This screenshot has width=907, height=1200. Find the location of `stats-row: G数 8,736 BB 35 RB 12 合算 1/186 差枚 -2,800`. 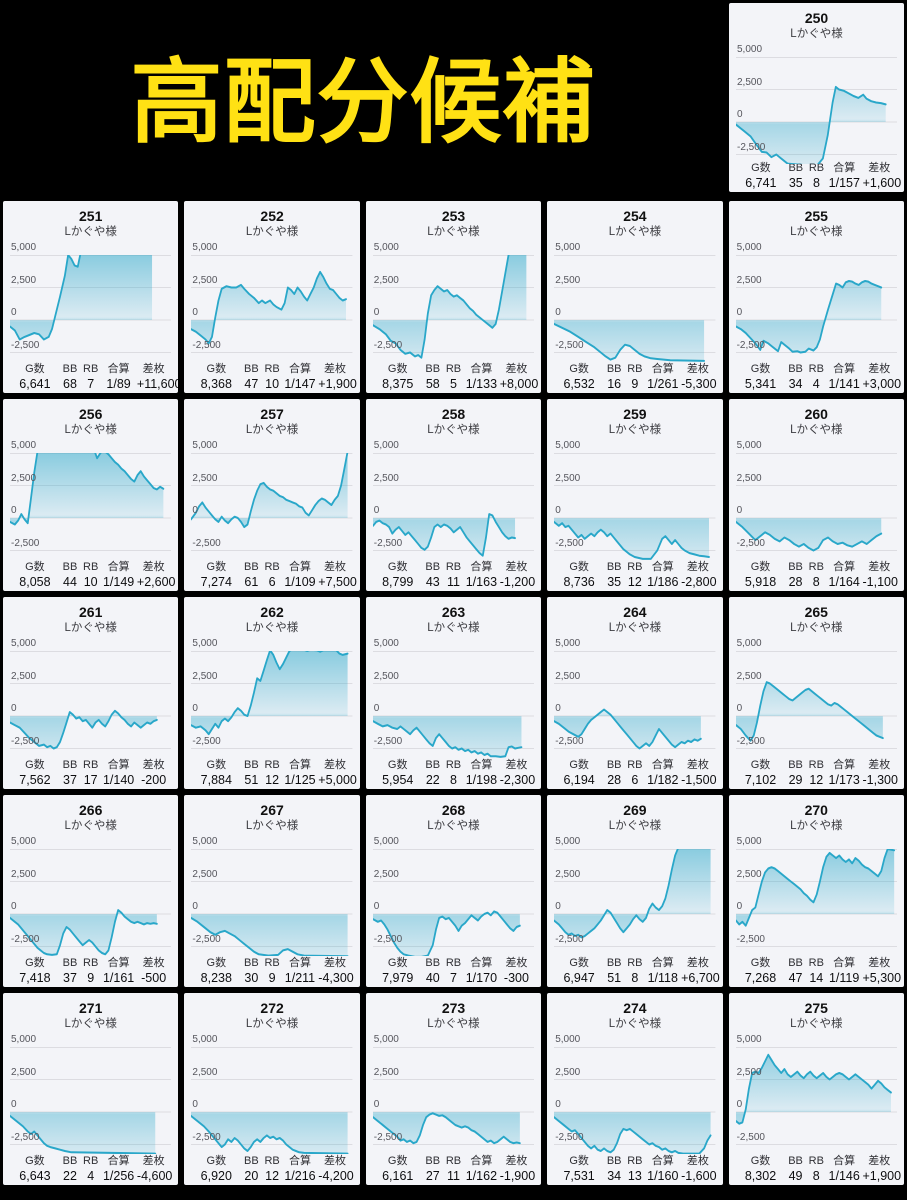

stats-row: G数 8,736 BB 35 RB 12 合算 1/186 差枚 -2,800 is located at coordinates (634, 575).